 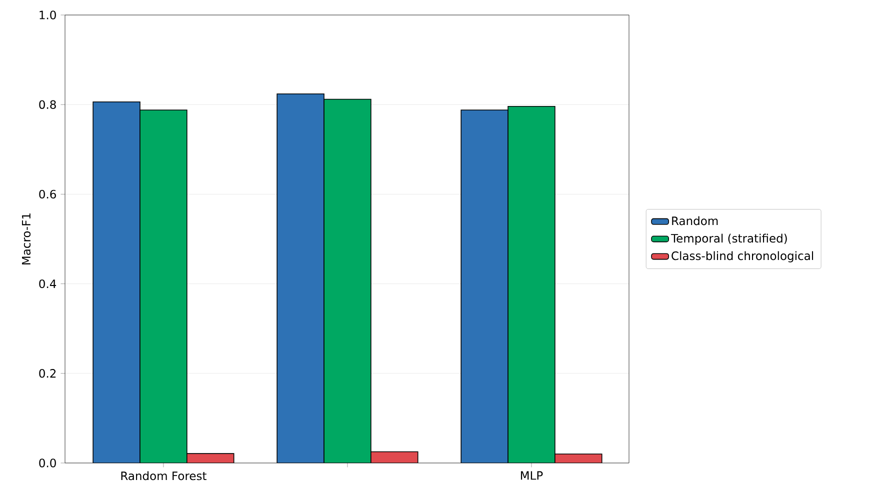 What do you see at coordinates (163, 475) in the screenshot?
I see `x-tick-label: Random Forest` at bounding box center [163, 475].